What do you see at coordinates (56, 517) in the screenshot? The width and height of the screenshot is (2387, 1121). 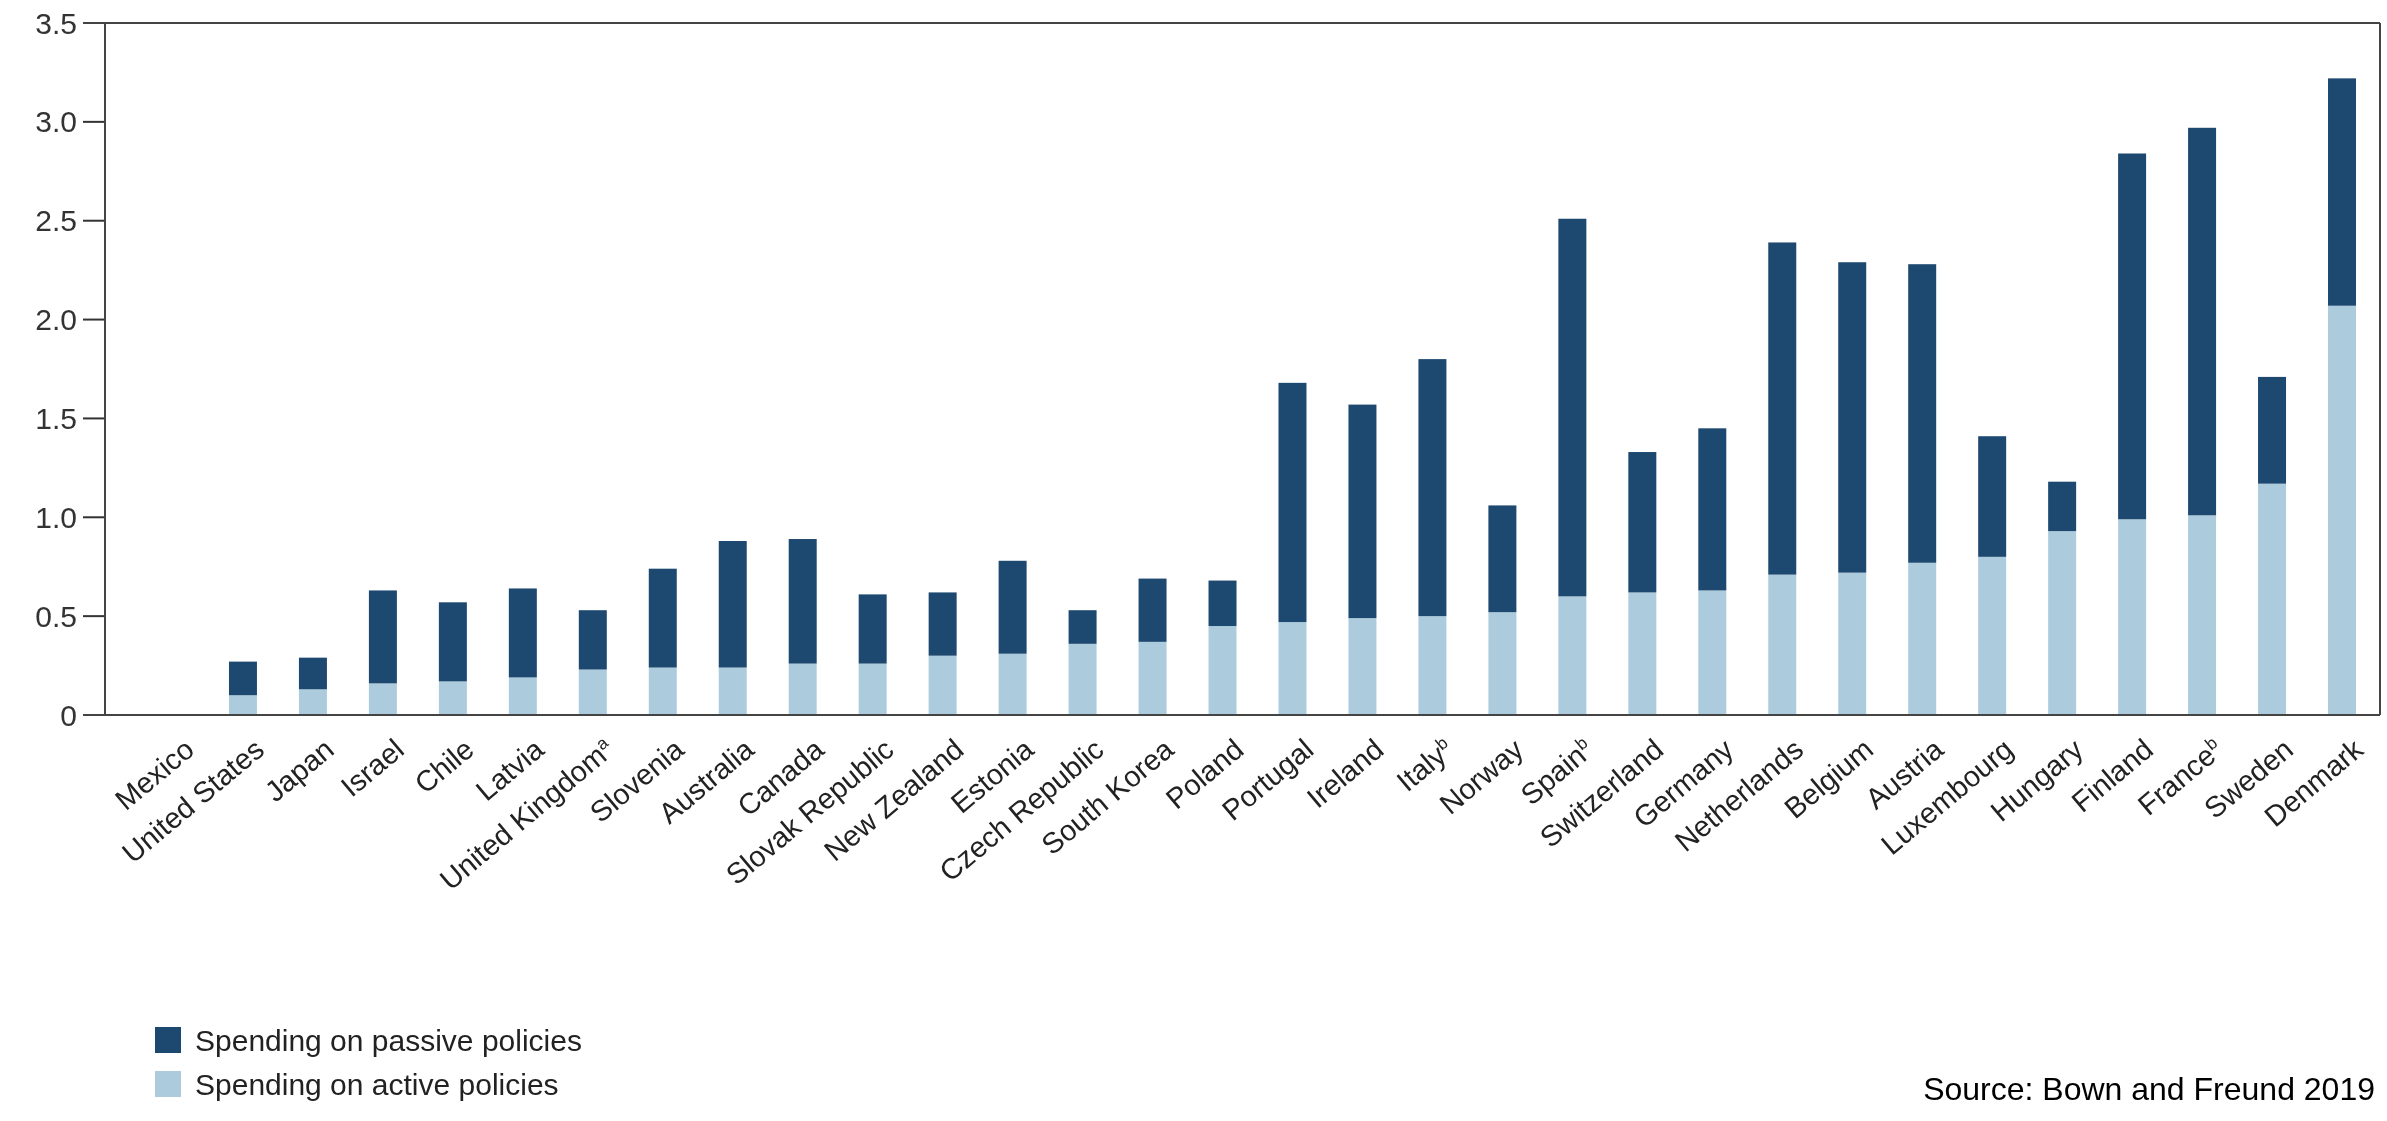 I see `y-tick-label: 1.0` at bounding box center [56, 517].